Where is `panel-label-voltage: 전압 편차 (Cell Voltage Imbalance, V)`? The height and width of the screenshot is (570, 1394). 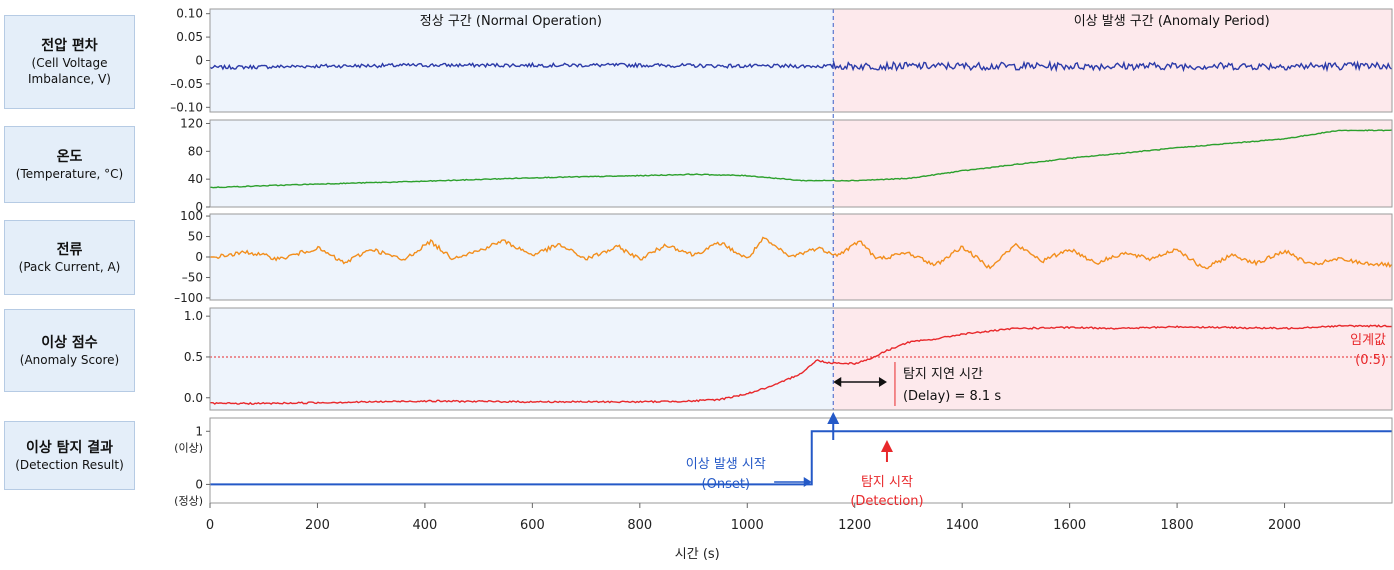 panel-label-voltage: 전압 편차 (Cell Voltage Imbalance, V) is located at coordinates (69, 62).